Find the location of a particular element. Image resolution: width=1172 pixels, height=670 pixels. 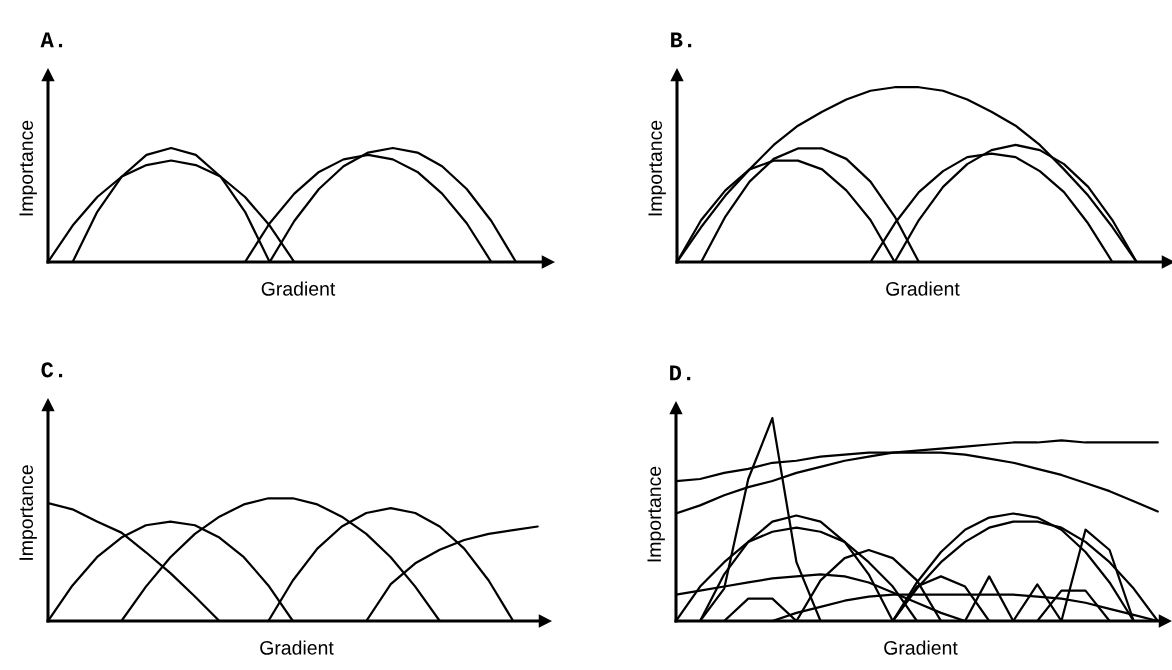

chart-title: A. is located at coordinates (51, 40).